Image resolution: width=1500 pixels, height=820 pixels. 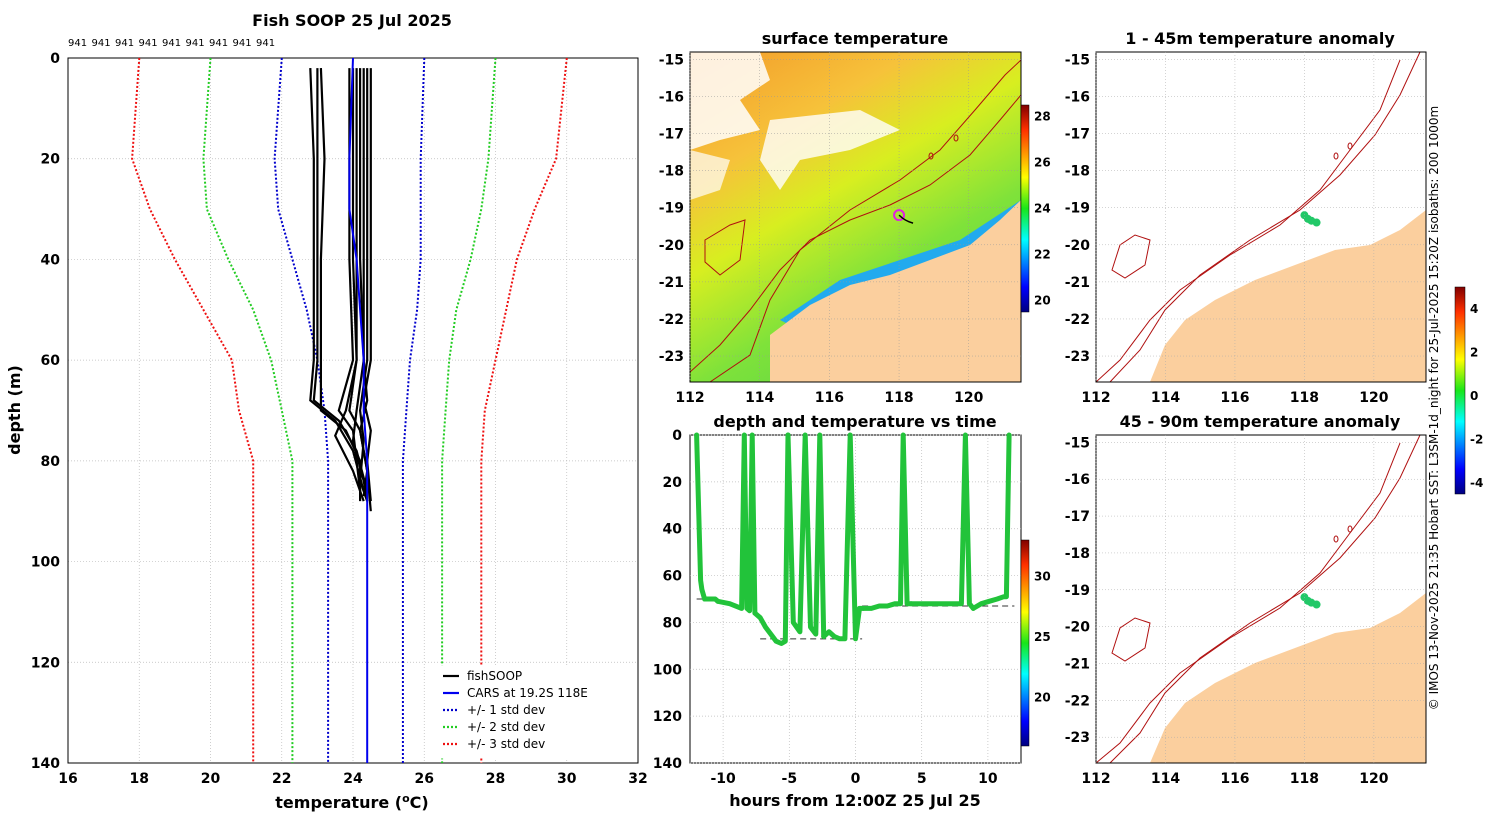 What do you see at coordinates (1476, 440) in the screenshot?
I see `colorbar-tick-label: -2` at bounding box center [1476, 440].